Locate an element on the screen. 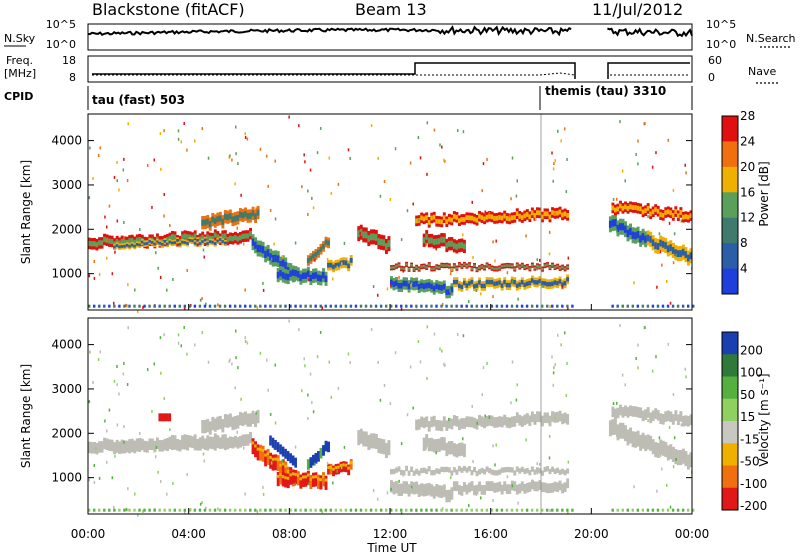 The width and height of the screenshot is (800, 554). velocity-colorbar-tick-4: -15 is located at coordinates (750, 439).